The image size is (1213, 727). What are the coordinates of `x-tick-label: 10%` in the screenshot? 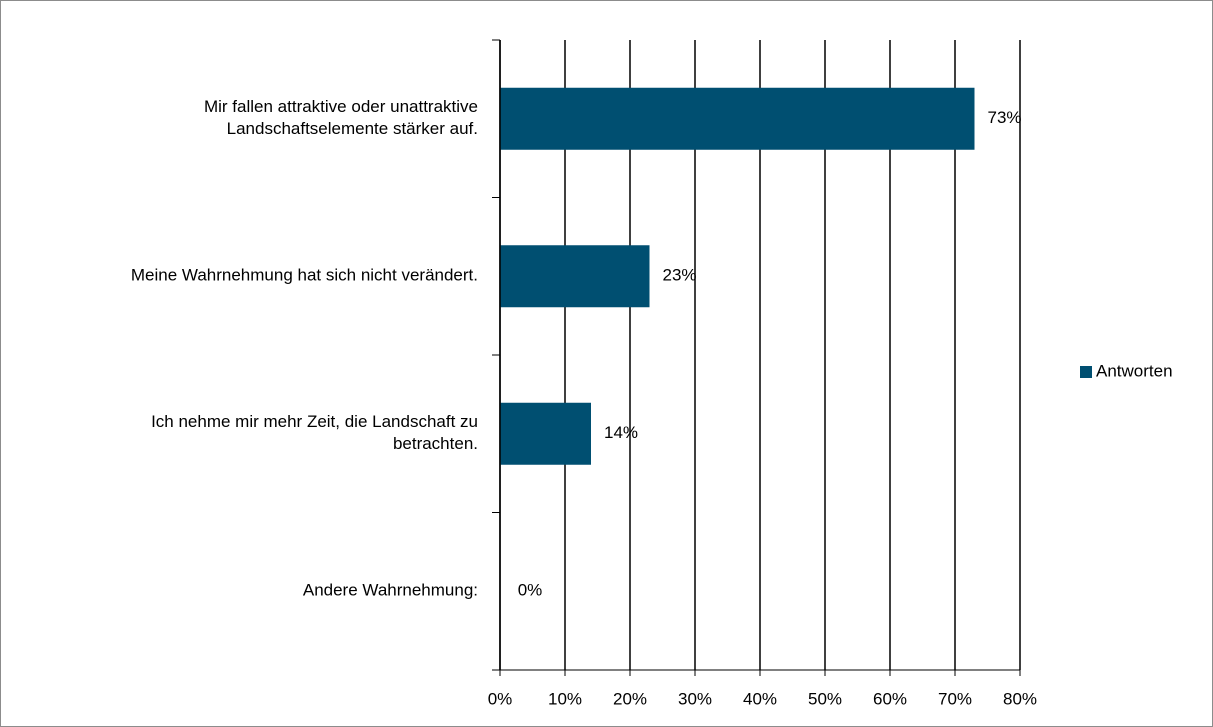 It's located at (565, 698).